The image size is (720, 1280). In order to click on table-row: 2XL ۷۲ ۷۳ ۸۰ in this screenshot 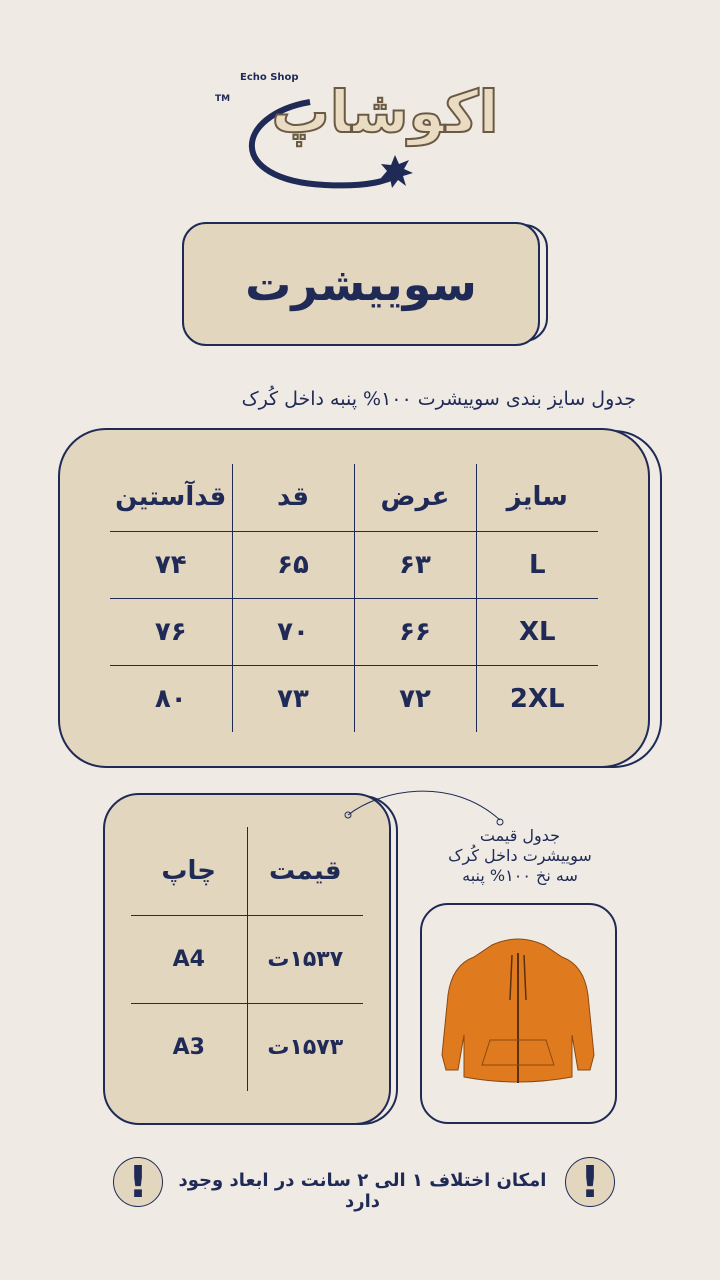, I will do `click(354, 698)`.